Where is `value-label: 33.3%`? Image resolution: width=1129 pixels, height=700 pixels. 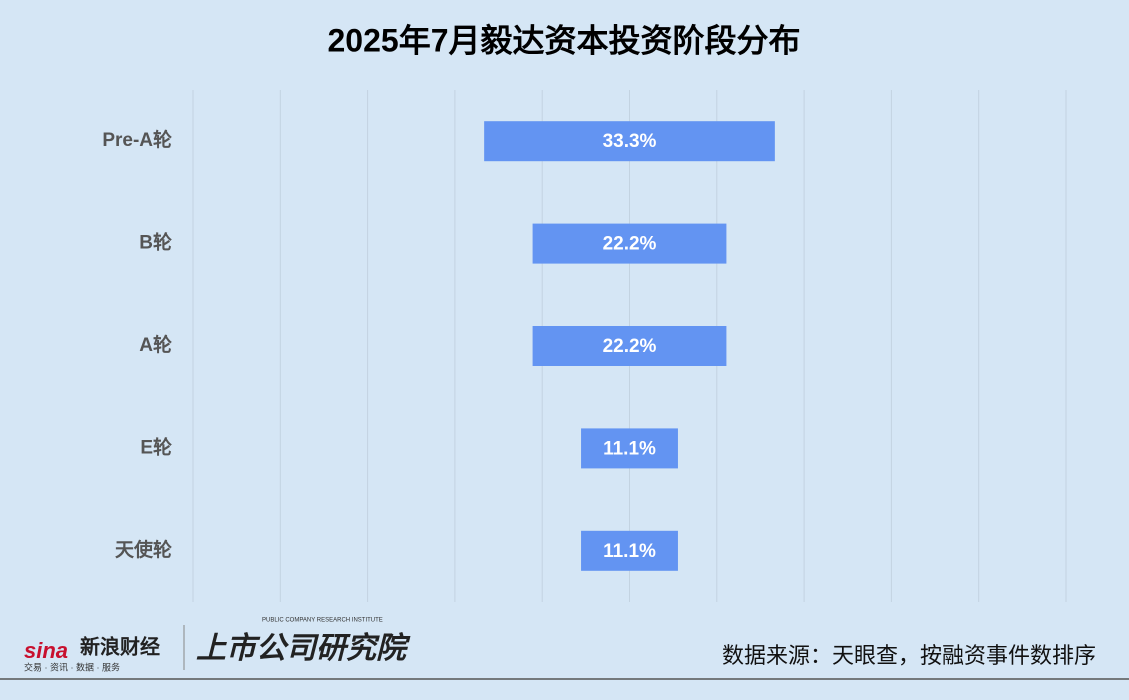
value-label: 33.3% is located at coordinates (630, 141).